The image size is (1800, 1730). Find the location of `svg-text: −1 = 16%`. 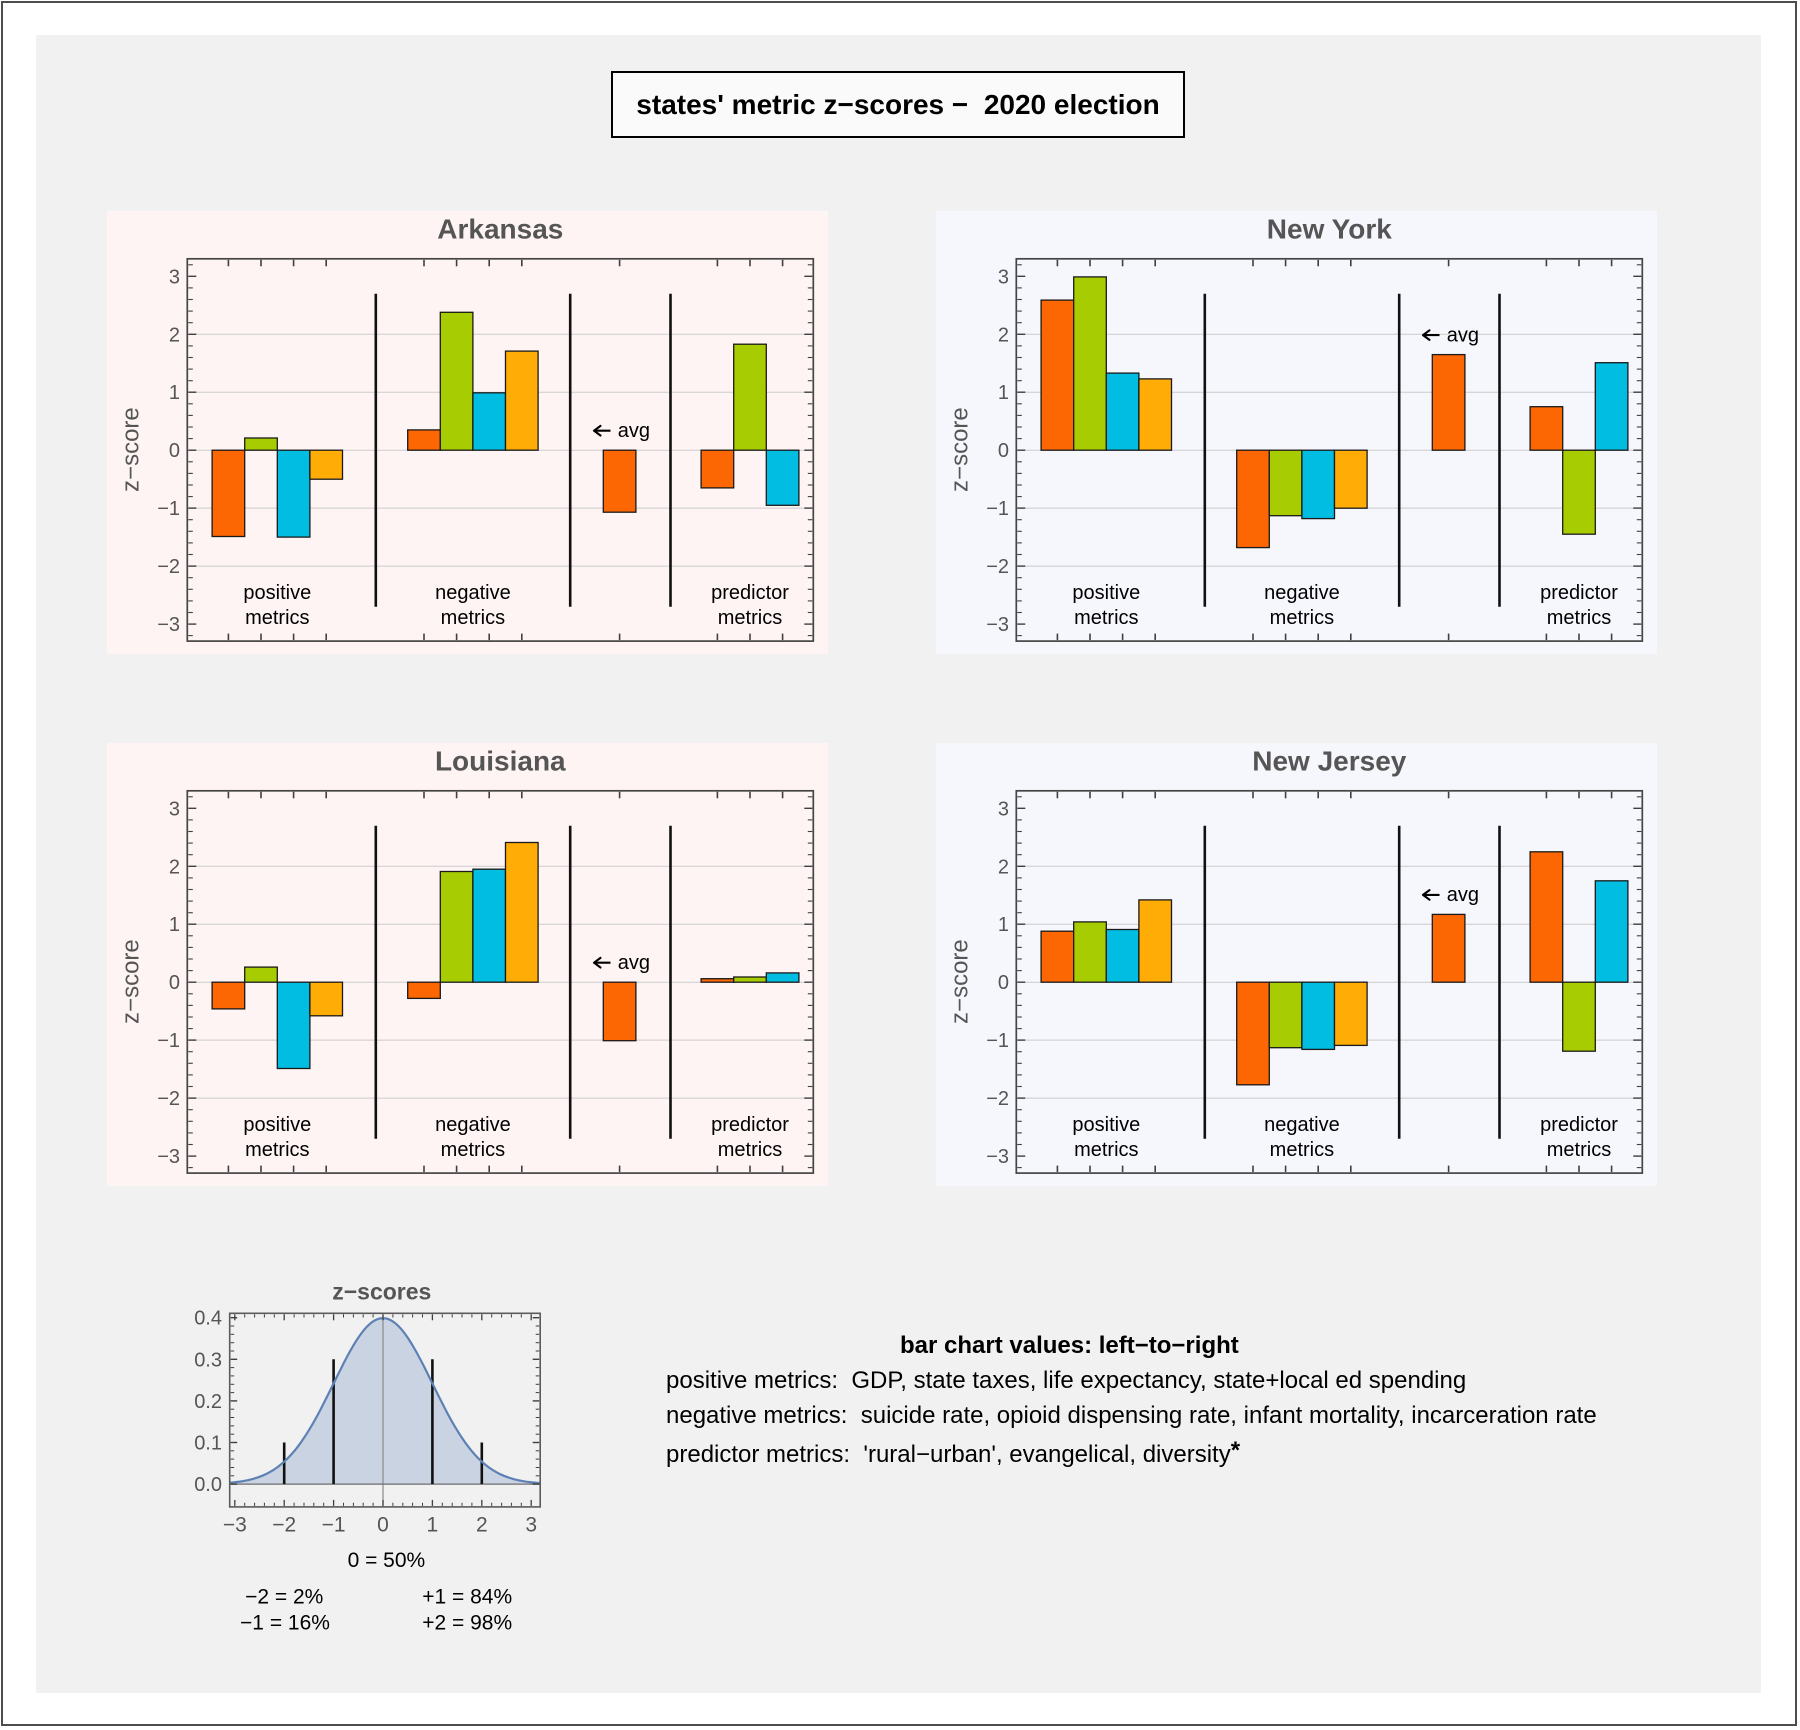

svg-text: −1 = 16% is located at coordinates (285, 1623).